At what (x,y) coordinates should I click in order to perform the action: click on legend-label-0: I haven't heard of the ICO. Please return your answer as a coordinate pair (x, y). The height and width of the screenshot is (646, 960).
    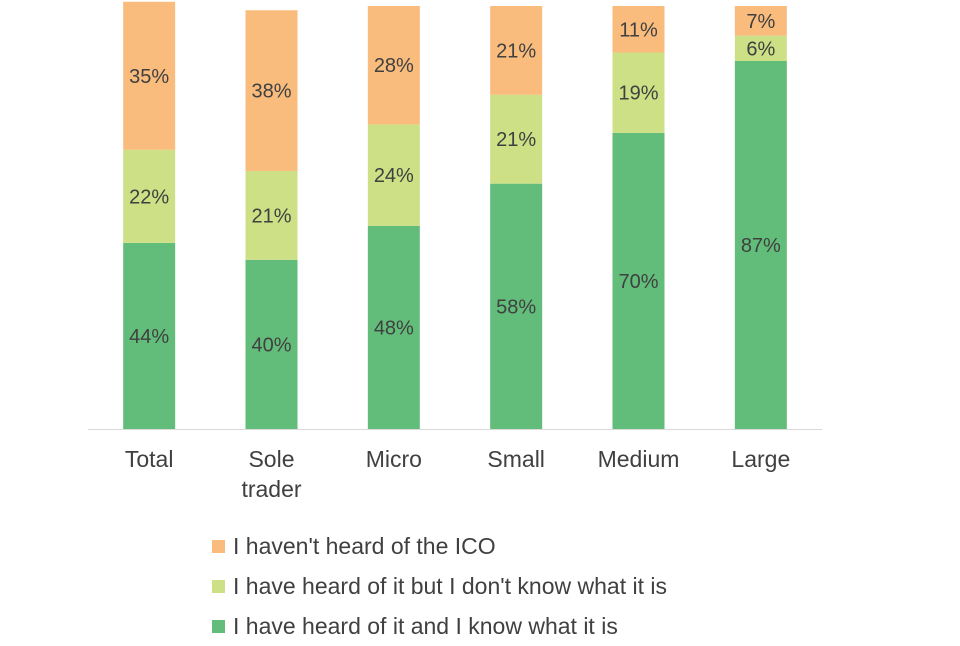
    Looking at the image, I should click on (364, 545).